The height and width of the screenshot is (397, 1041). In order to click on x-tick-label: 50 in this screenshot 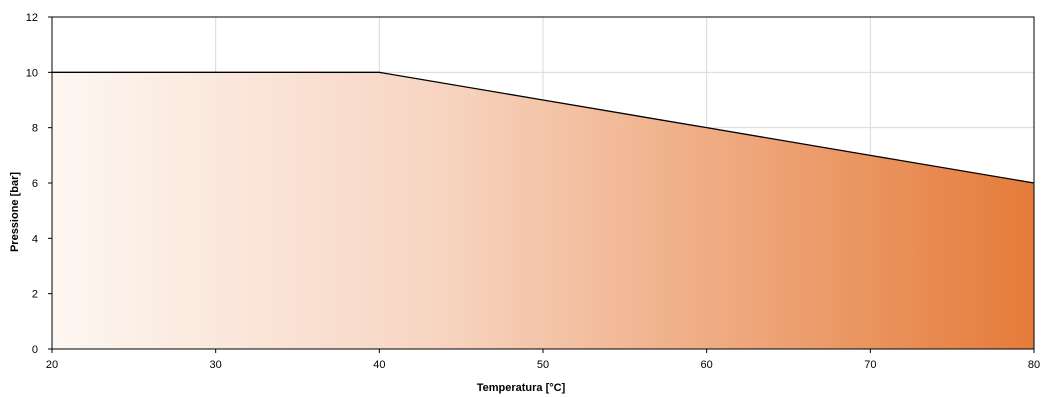, I will do `click(543, 365)`.